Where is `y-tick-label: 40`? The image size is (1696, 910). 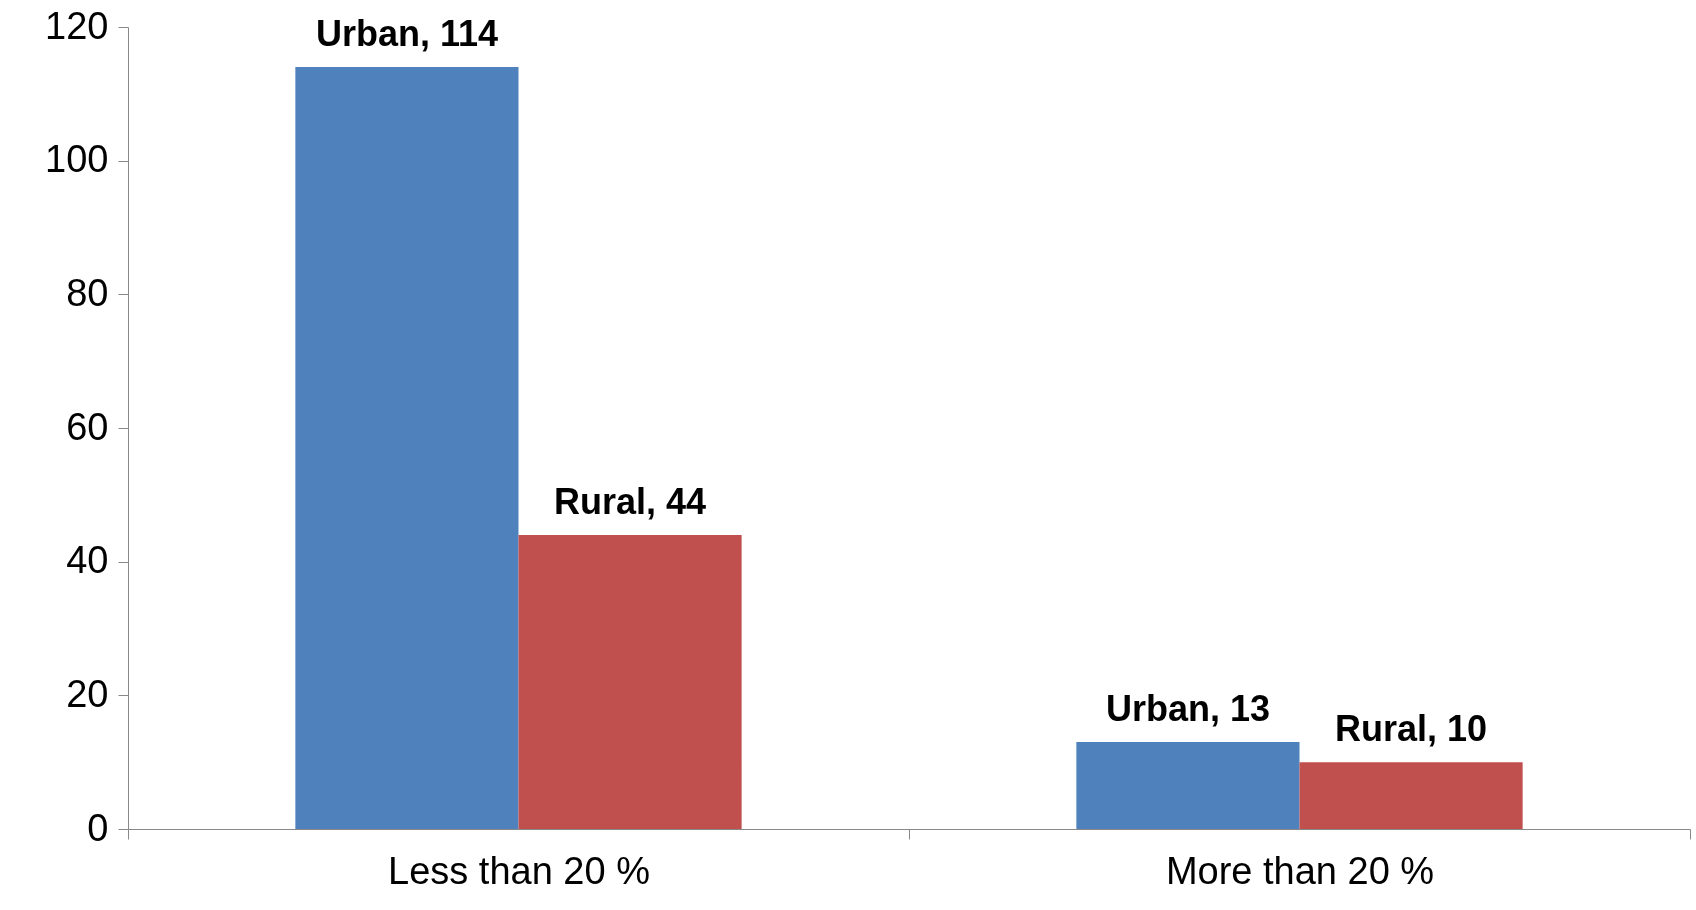 y-tick-label: 40 is located at coordinates (87, 560).